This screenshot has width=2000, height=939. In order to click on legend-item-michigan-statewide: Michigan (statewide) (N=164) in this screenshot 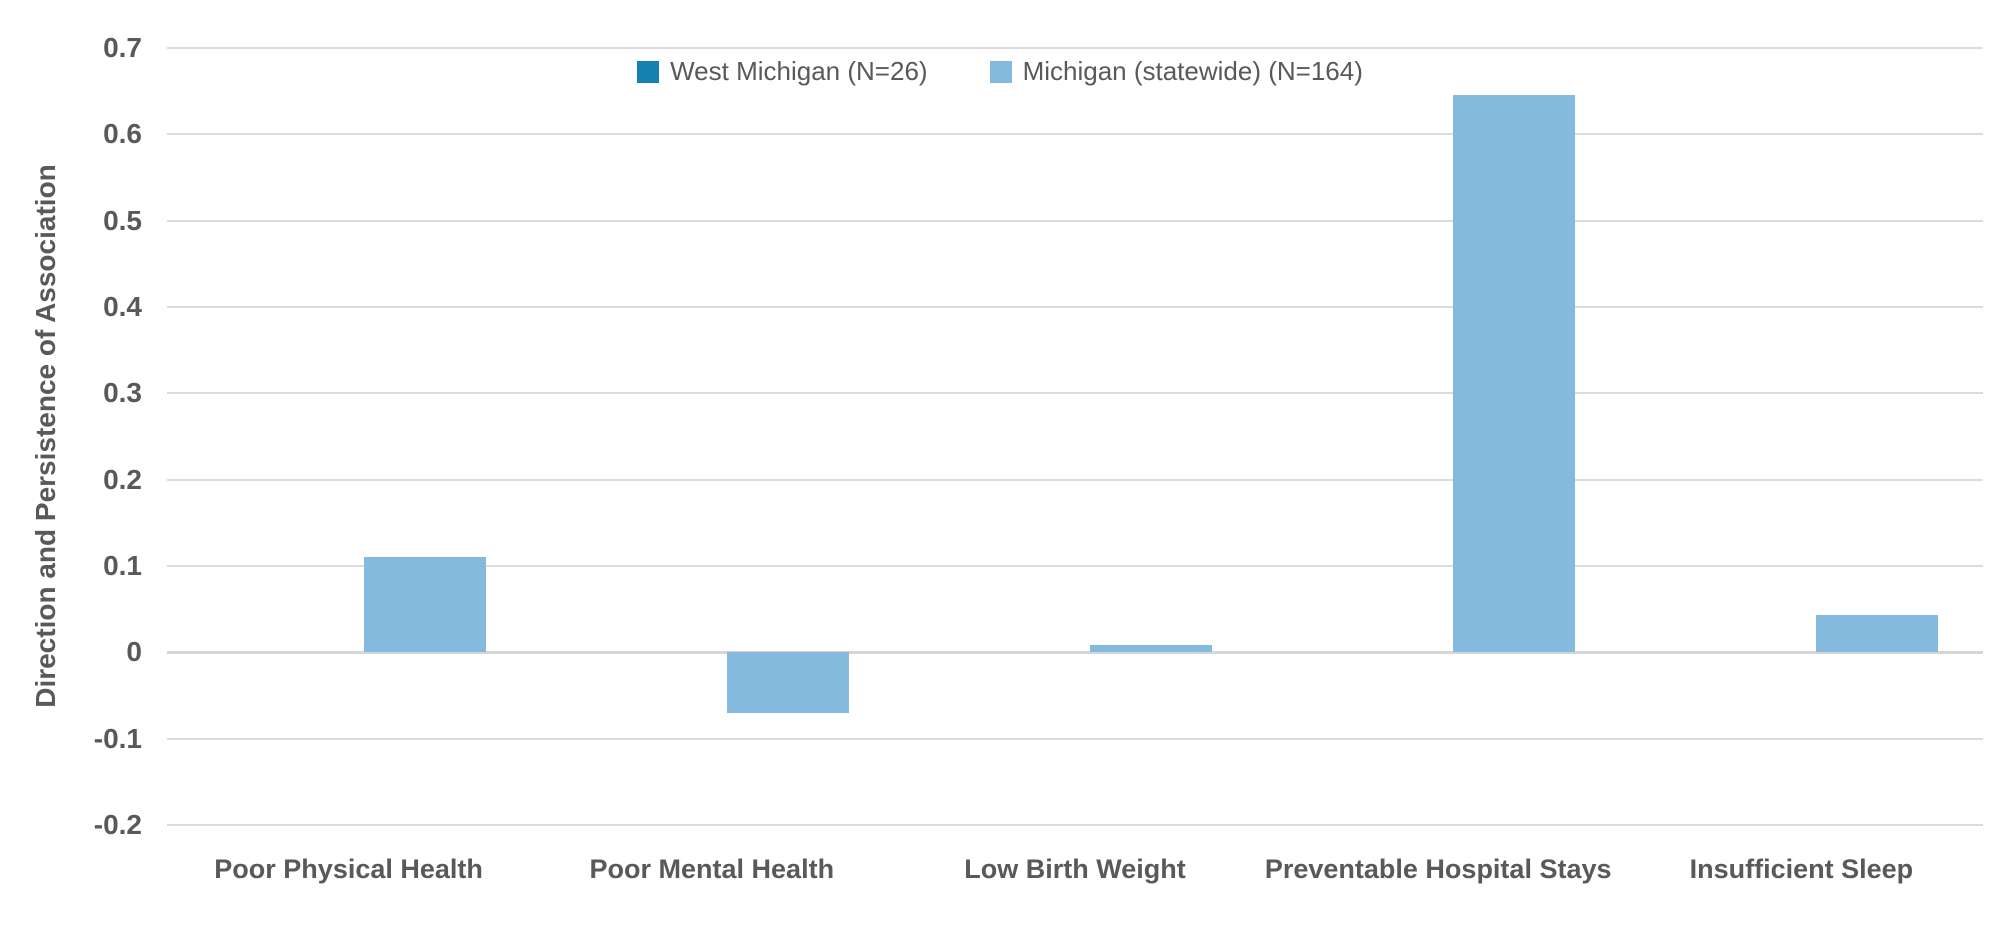, I will do `click(1176, 71)`.